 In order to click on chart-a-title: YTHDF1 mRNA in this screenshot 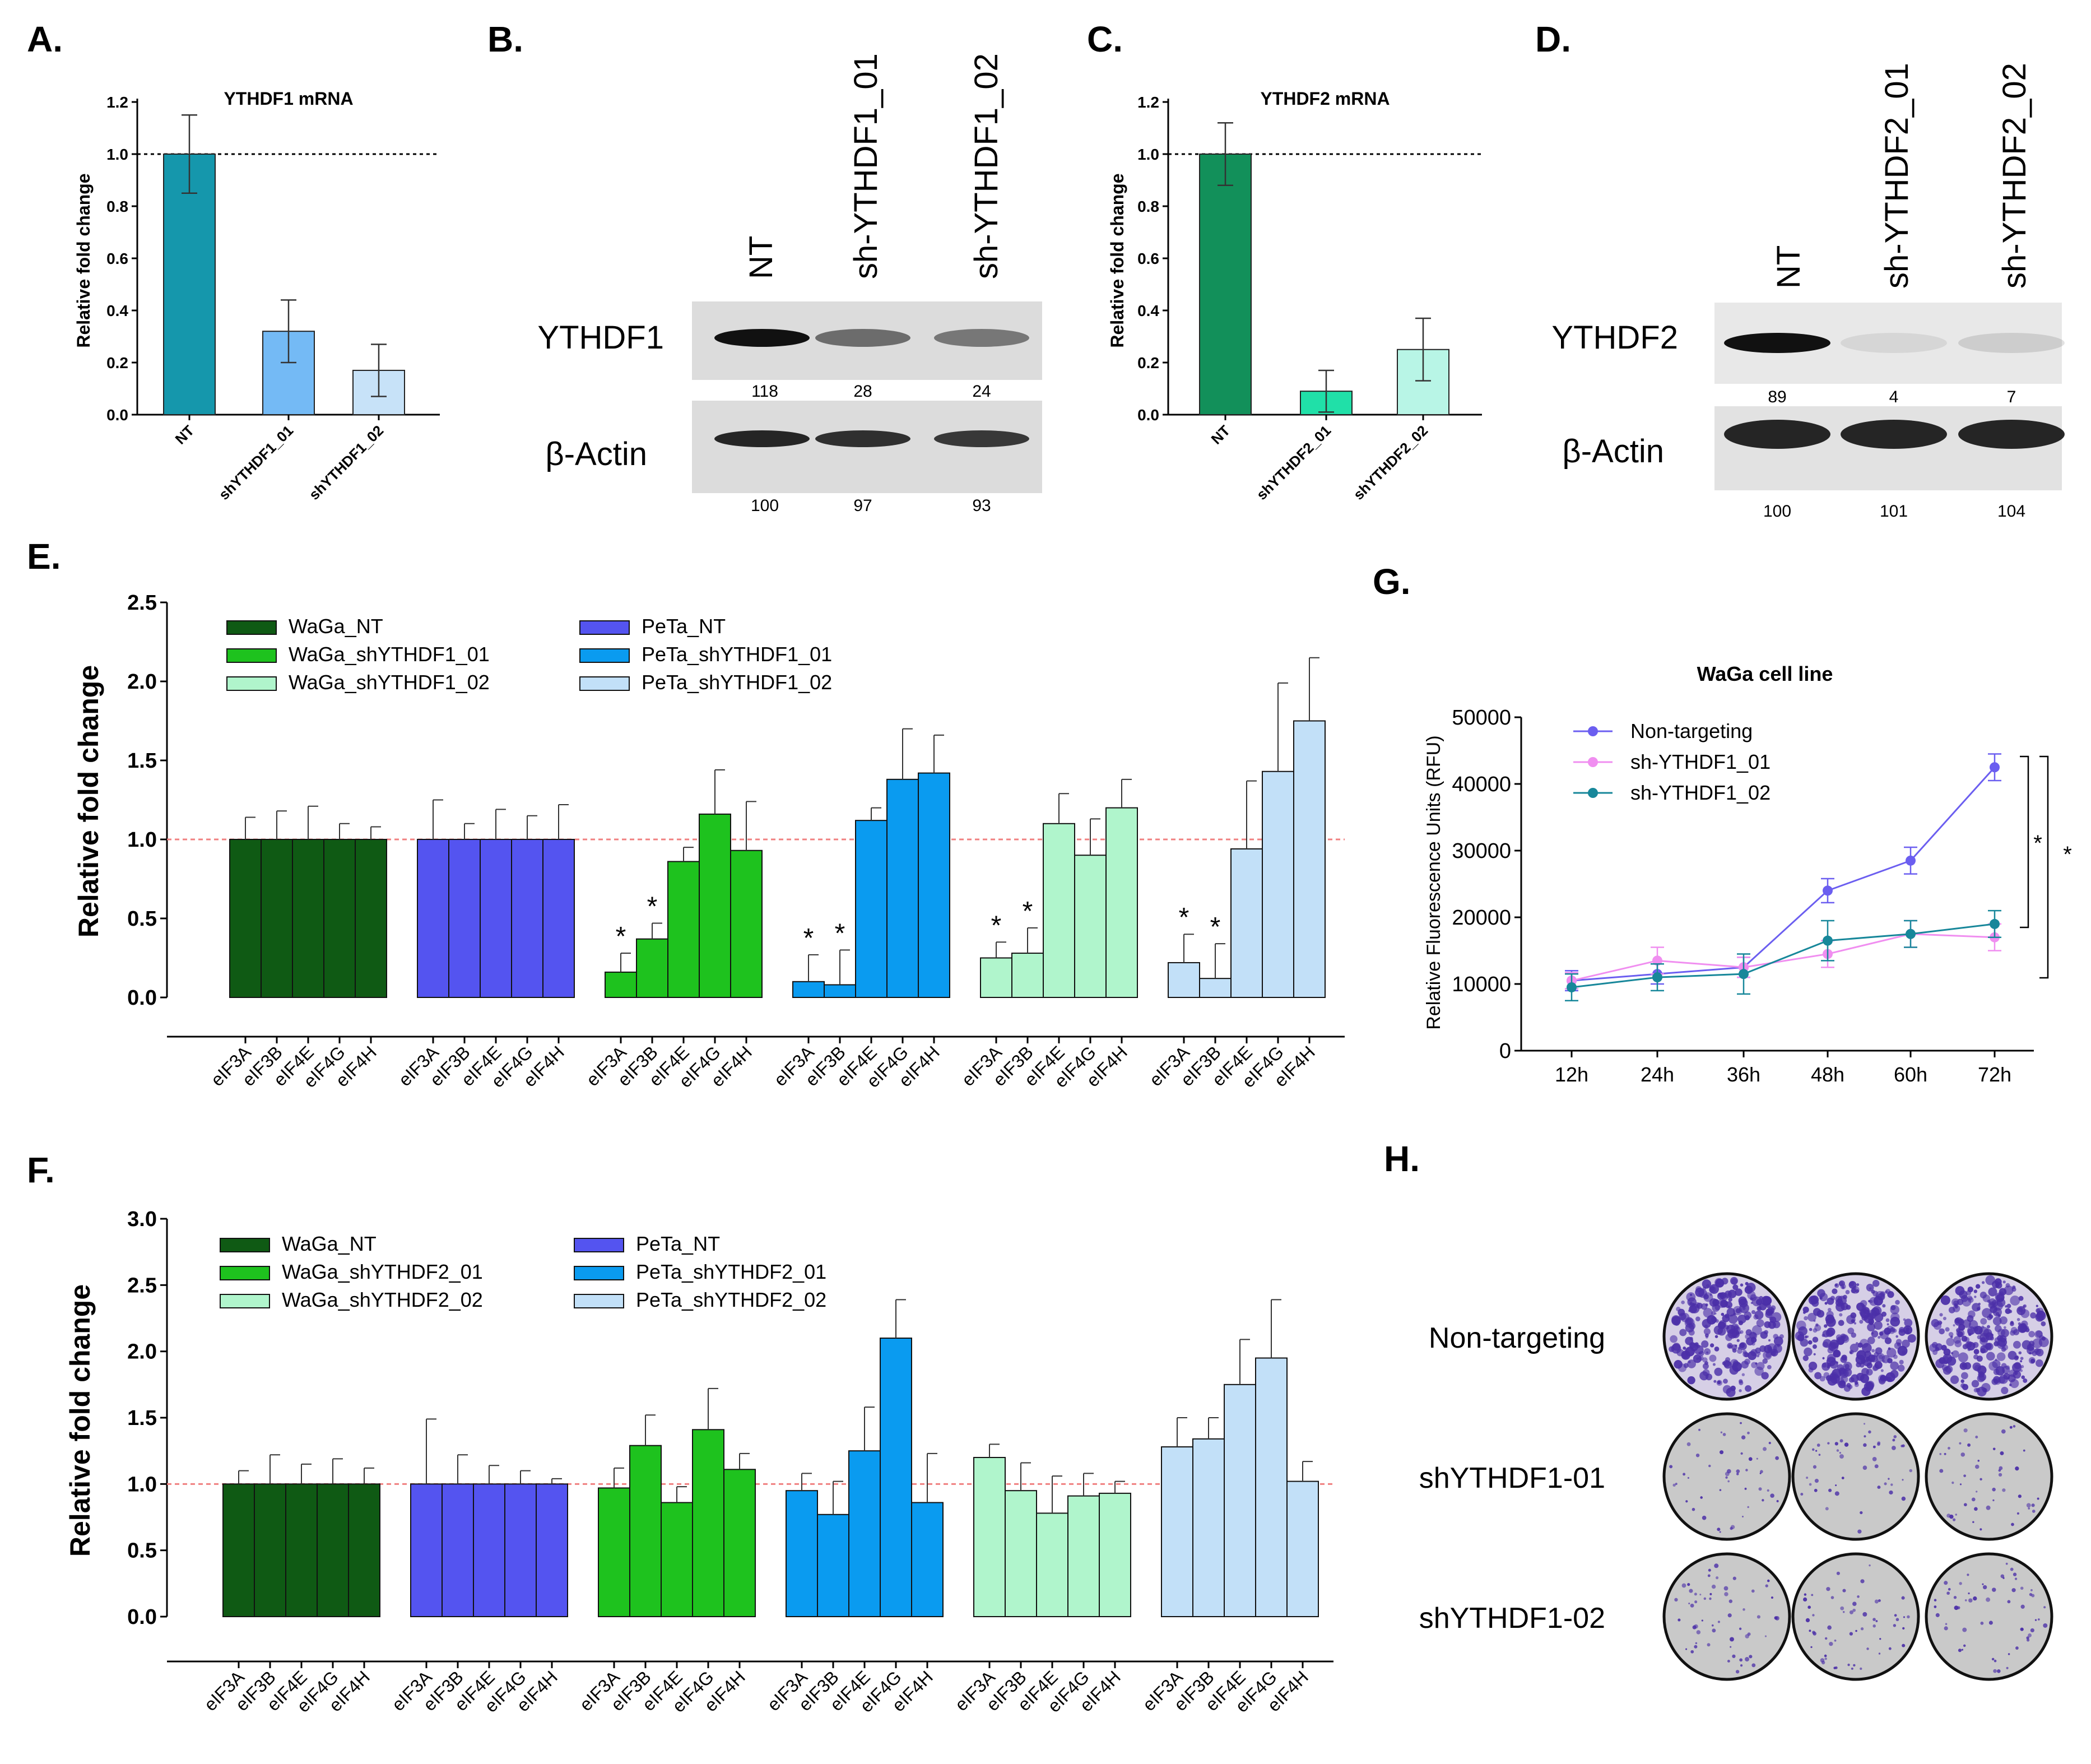, I will do `click(289, 99)`.